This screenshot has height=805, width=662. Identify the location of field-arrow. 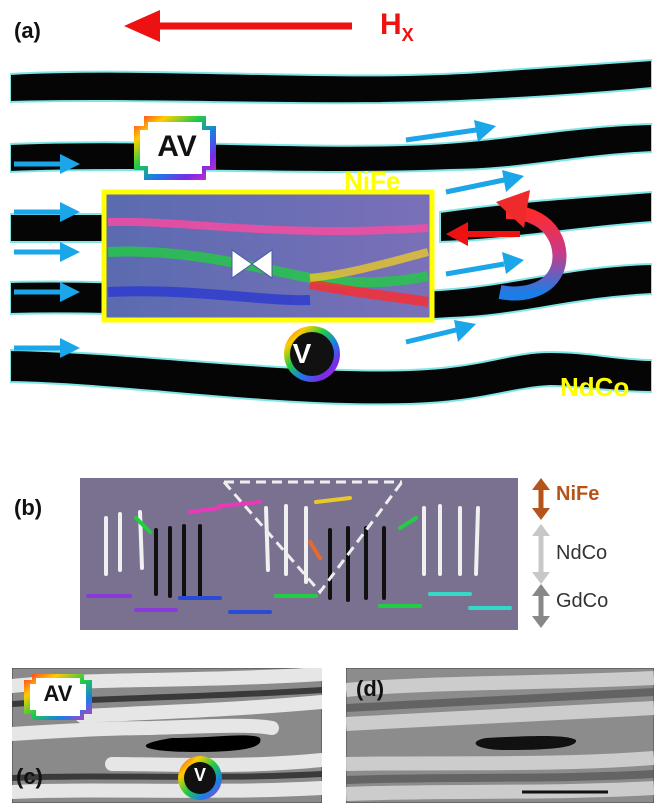
(238, 26).